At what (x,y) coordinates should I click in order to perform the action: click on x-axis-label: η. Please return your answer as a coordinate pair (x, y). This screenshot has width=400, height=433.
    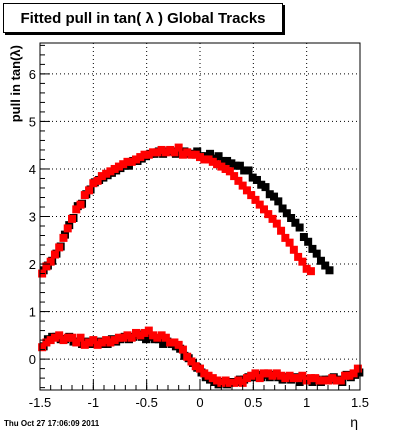
    Looking at the image, I should click on (354, 422).